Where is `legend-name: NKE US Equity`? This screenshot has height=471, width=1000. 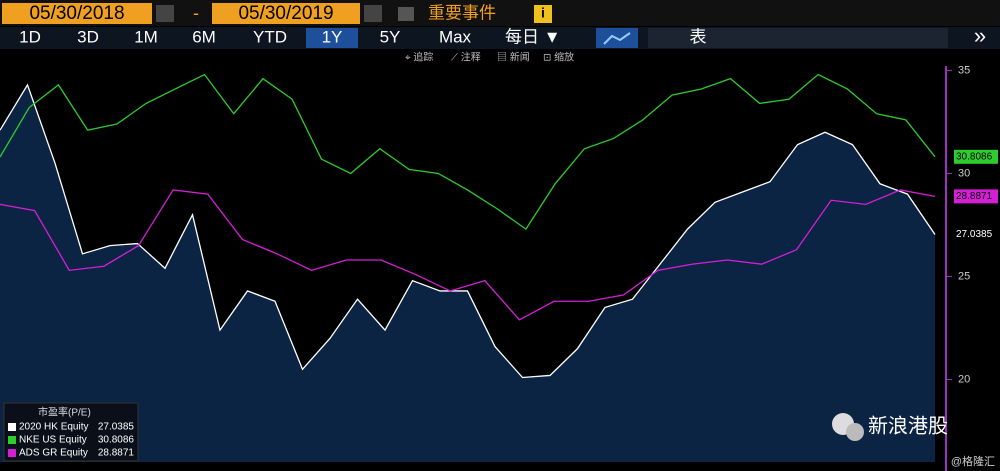
legend-name: NKE US Equity is located at coordinates (53, 440).